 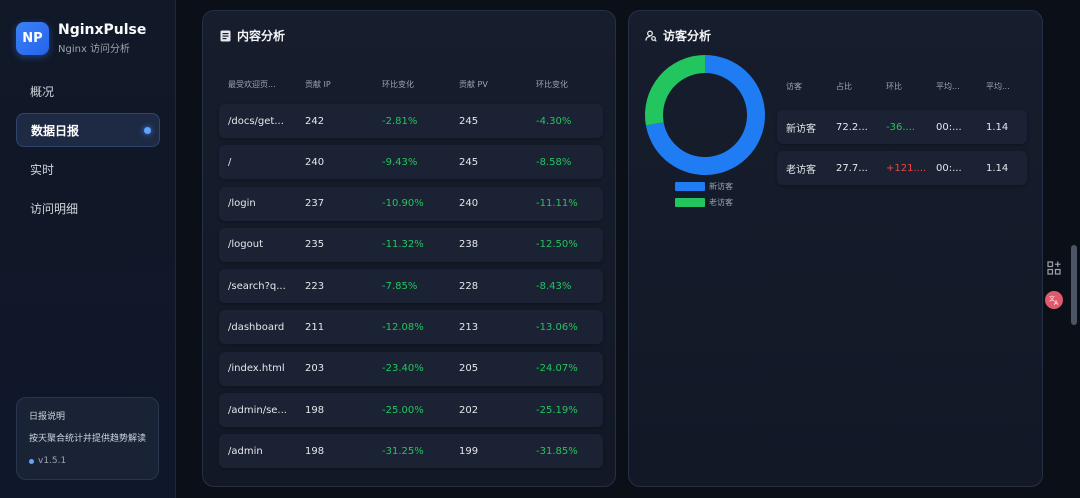 I want to click on panel-title: 内容分析, so click(x=261, y=36).